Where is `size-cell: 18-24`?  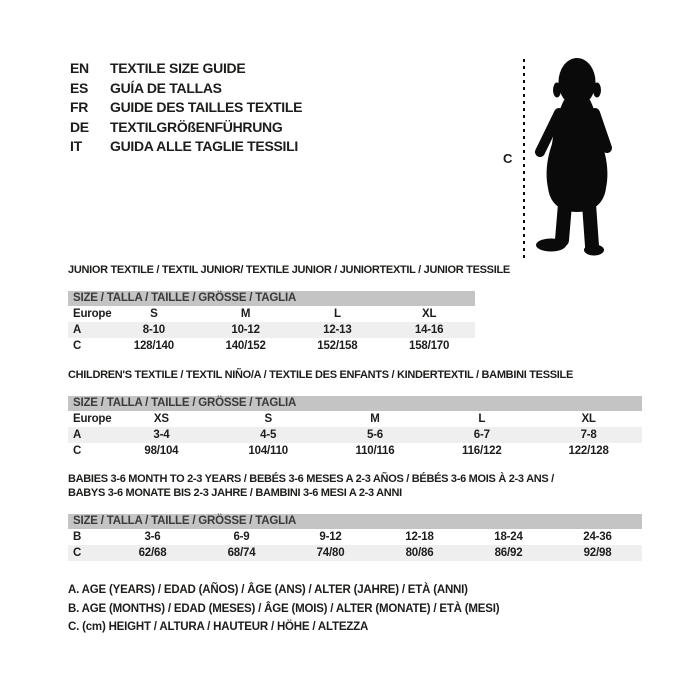 size-cell: 18-24 is located at coordinates (508, 537).